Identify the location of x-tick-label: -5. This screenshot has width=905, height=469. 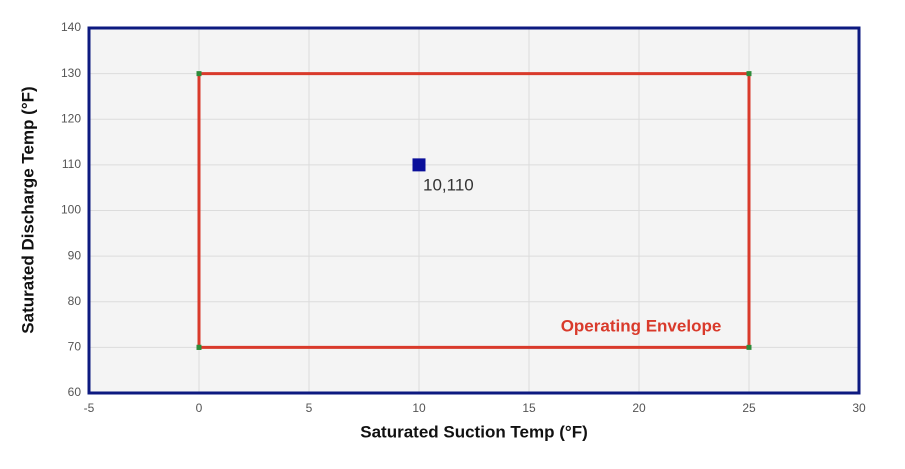
(89, 408).